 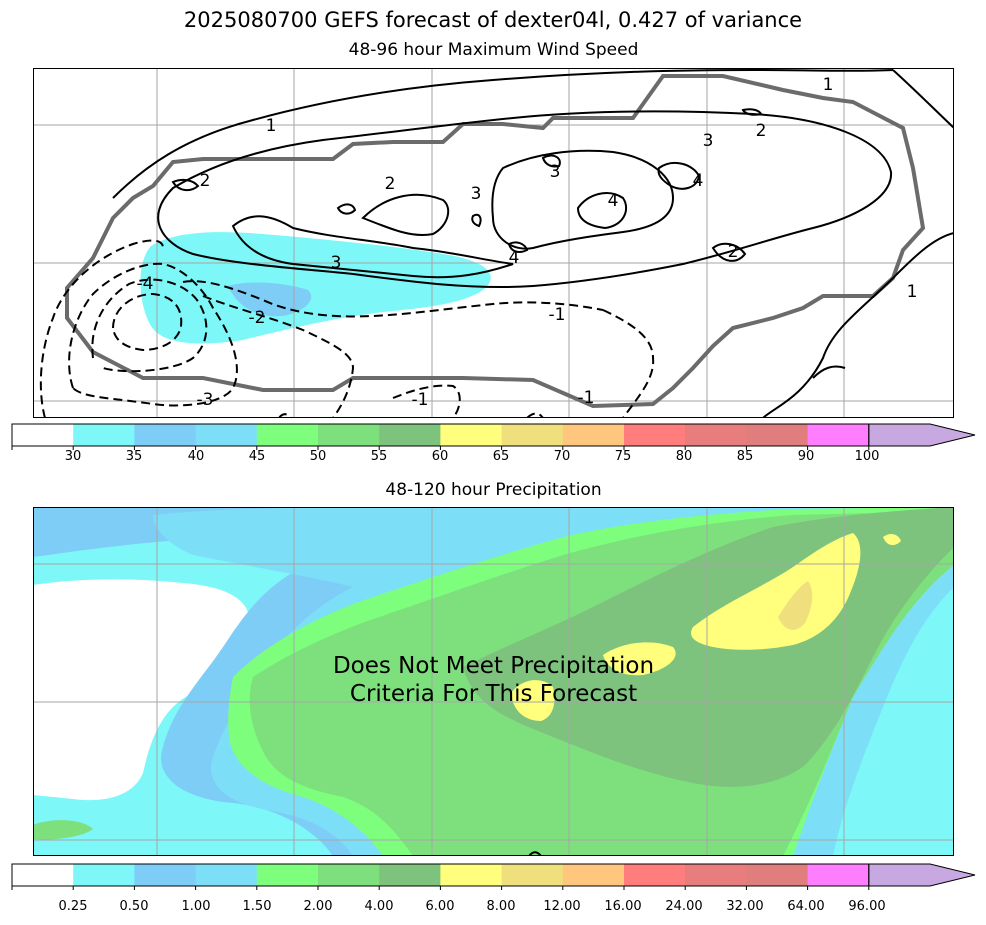 I want to click on colorbar-tick-label: 1.50, so click(x=257, y=906).